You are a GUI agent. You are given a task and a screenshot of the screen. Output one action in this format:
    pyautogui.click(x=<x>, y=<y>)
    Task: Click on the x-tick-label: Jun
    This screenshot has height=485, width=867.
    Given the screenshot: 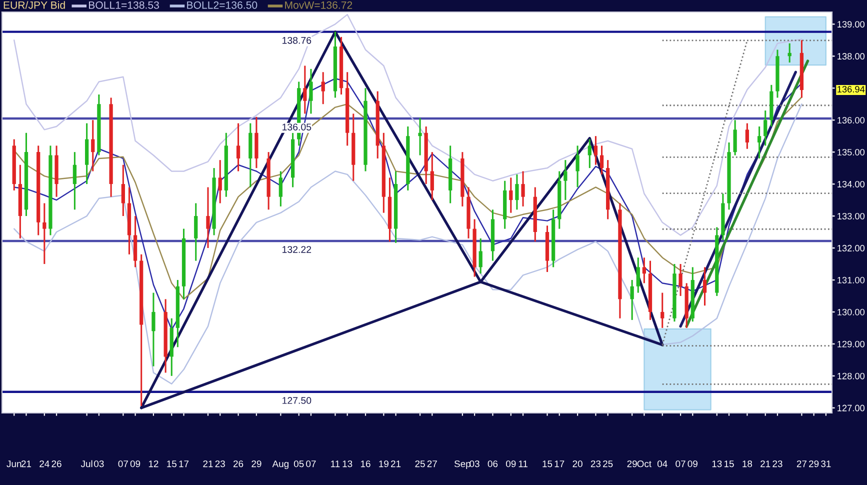 What is the action you would take?
    pyautogui.click(x=14, y=464)
    